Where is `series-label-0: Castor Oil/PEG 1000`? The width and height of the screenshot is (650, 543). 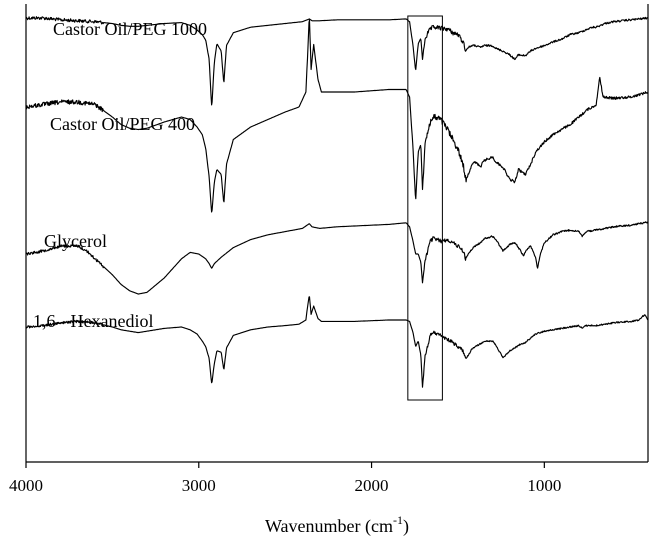 series-label-0: Castor Oil/PEG 1000 is located at coordinates (130, 29).